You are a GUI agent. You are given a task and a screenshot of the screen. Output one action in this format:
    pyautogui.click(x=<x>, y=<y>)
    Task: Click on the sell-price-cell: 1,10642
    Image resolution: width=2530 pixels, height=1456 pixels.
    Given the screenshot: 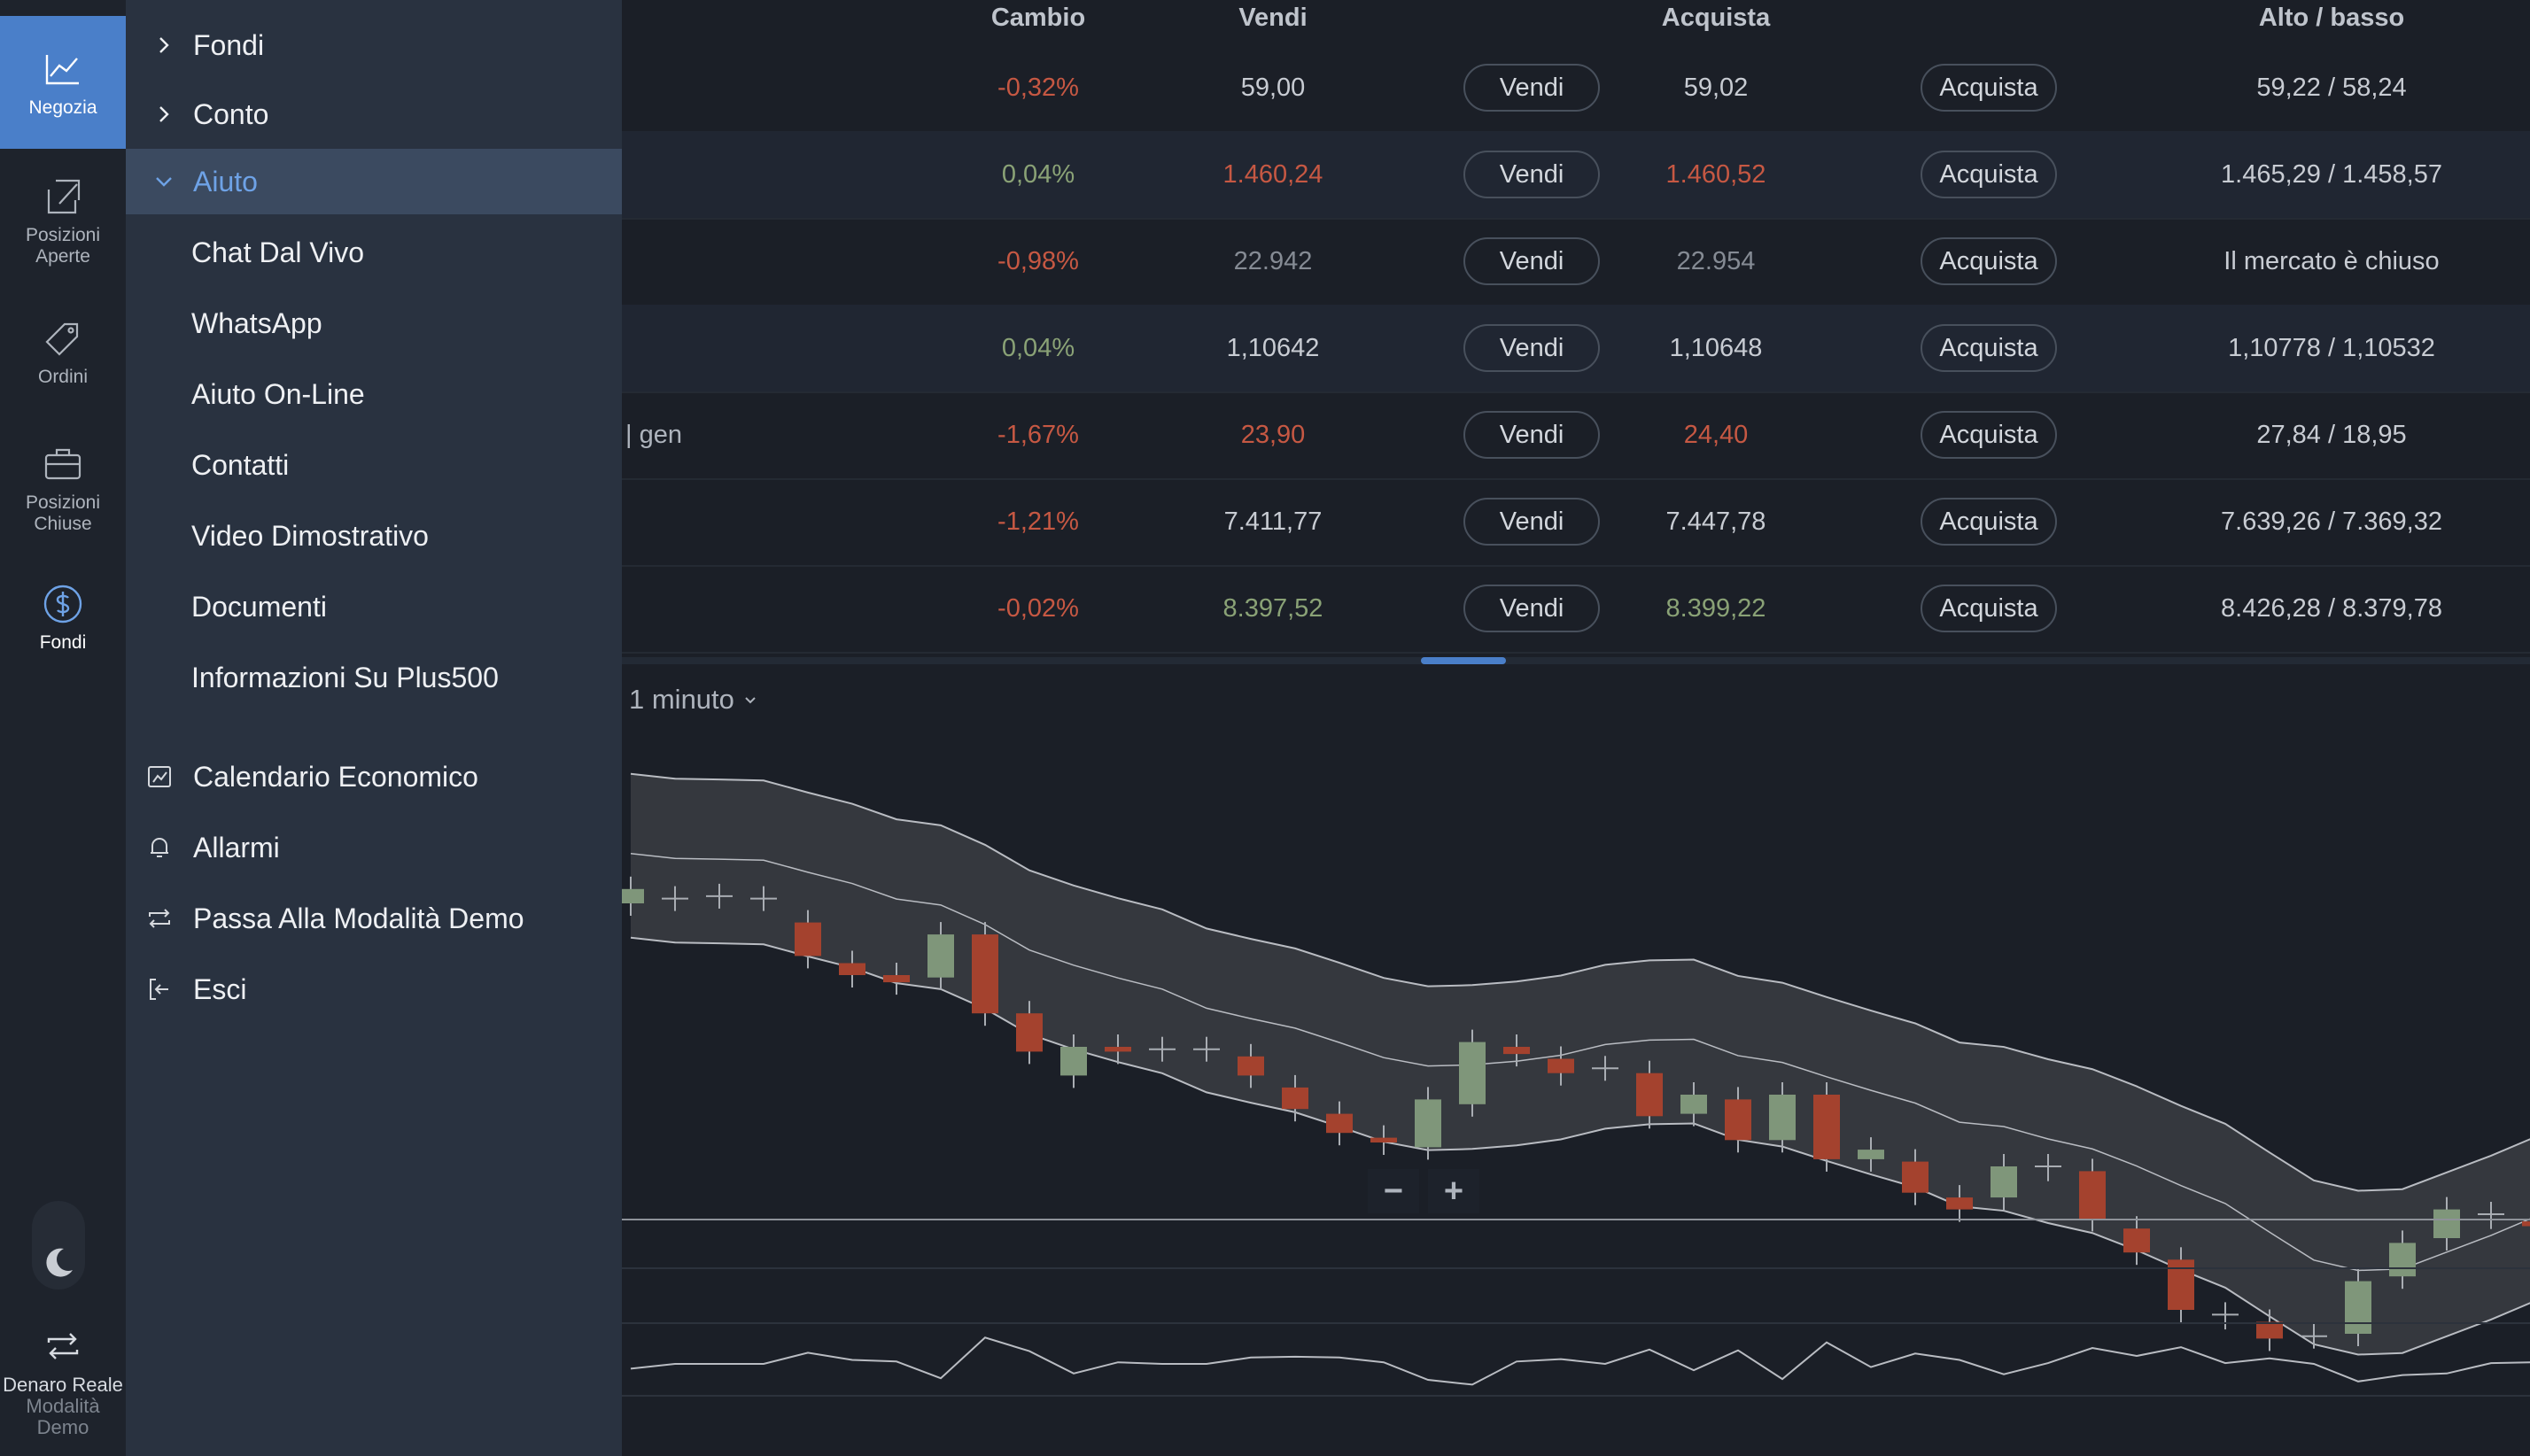 What is the action you would take?
    pyautogui.click(x=1273, y=348)
    